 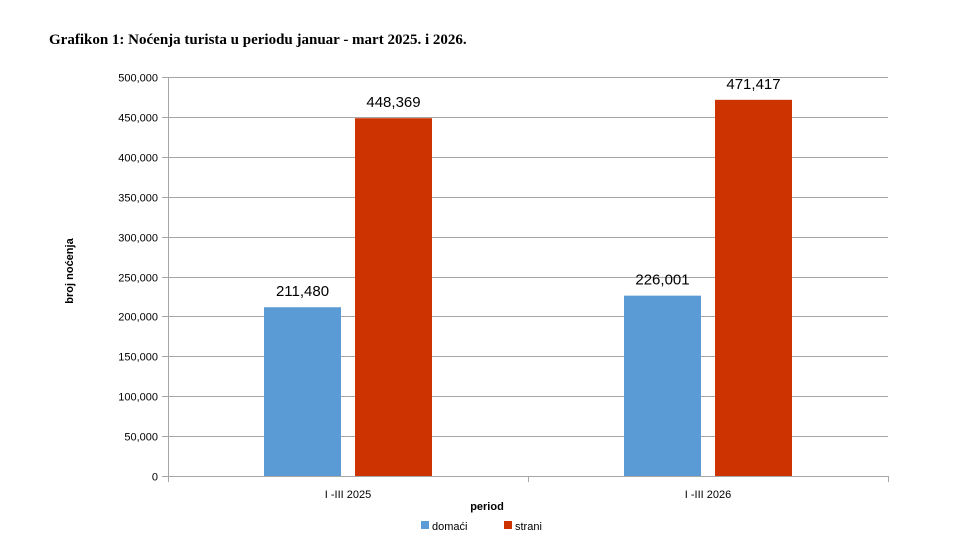 What do you see at coordinates (348, 495) in the screenshot?
I see `x-category-label: I -III 2025` at bounding box center [348, 495].